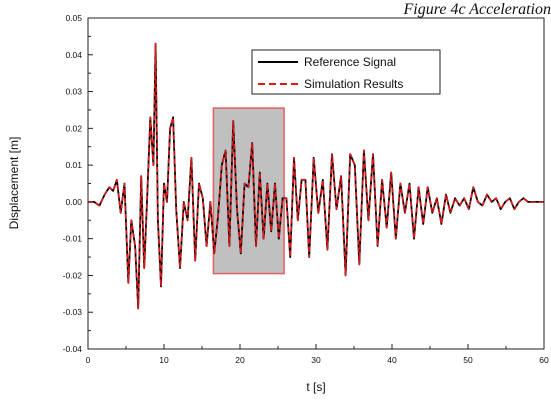 This screenshot has width=551, height=406. Describe the element at coordinates (14, 183) in the screenshot. I see `y-axis-title: Displacement [m]` at that location.